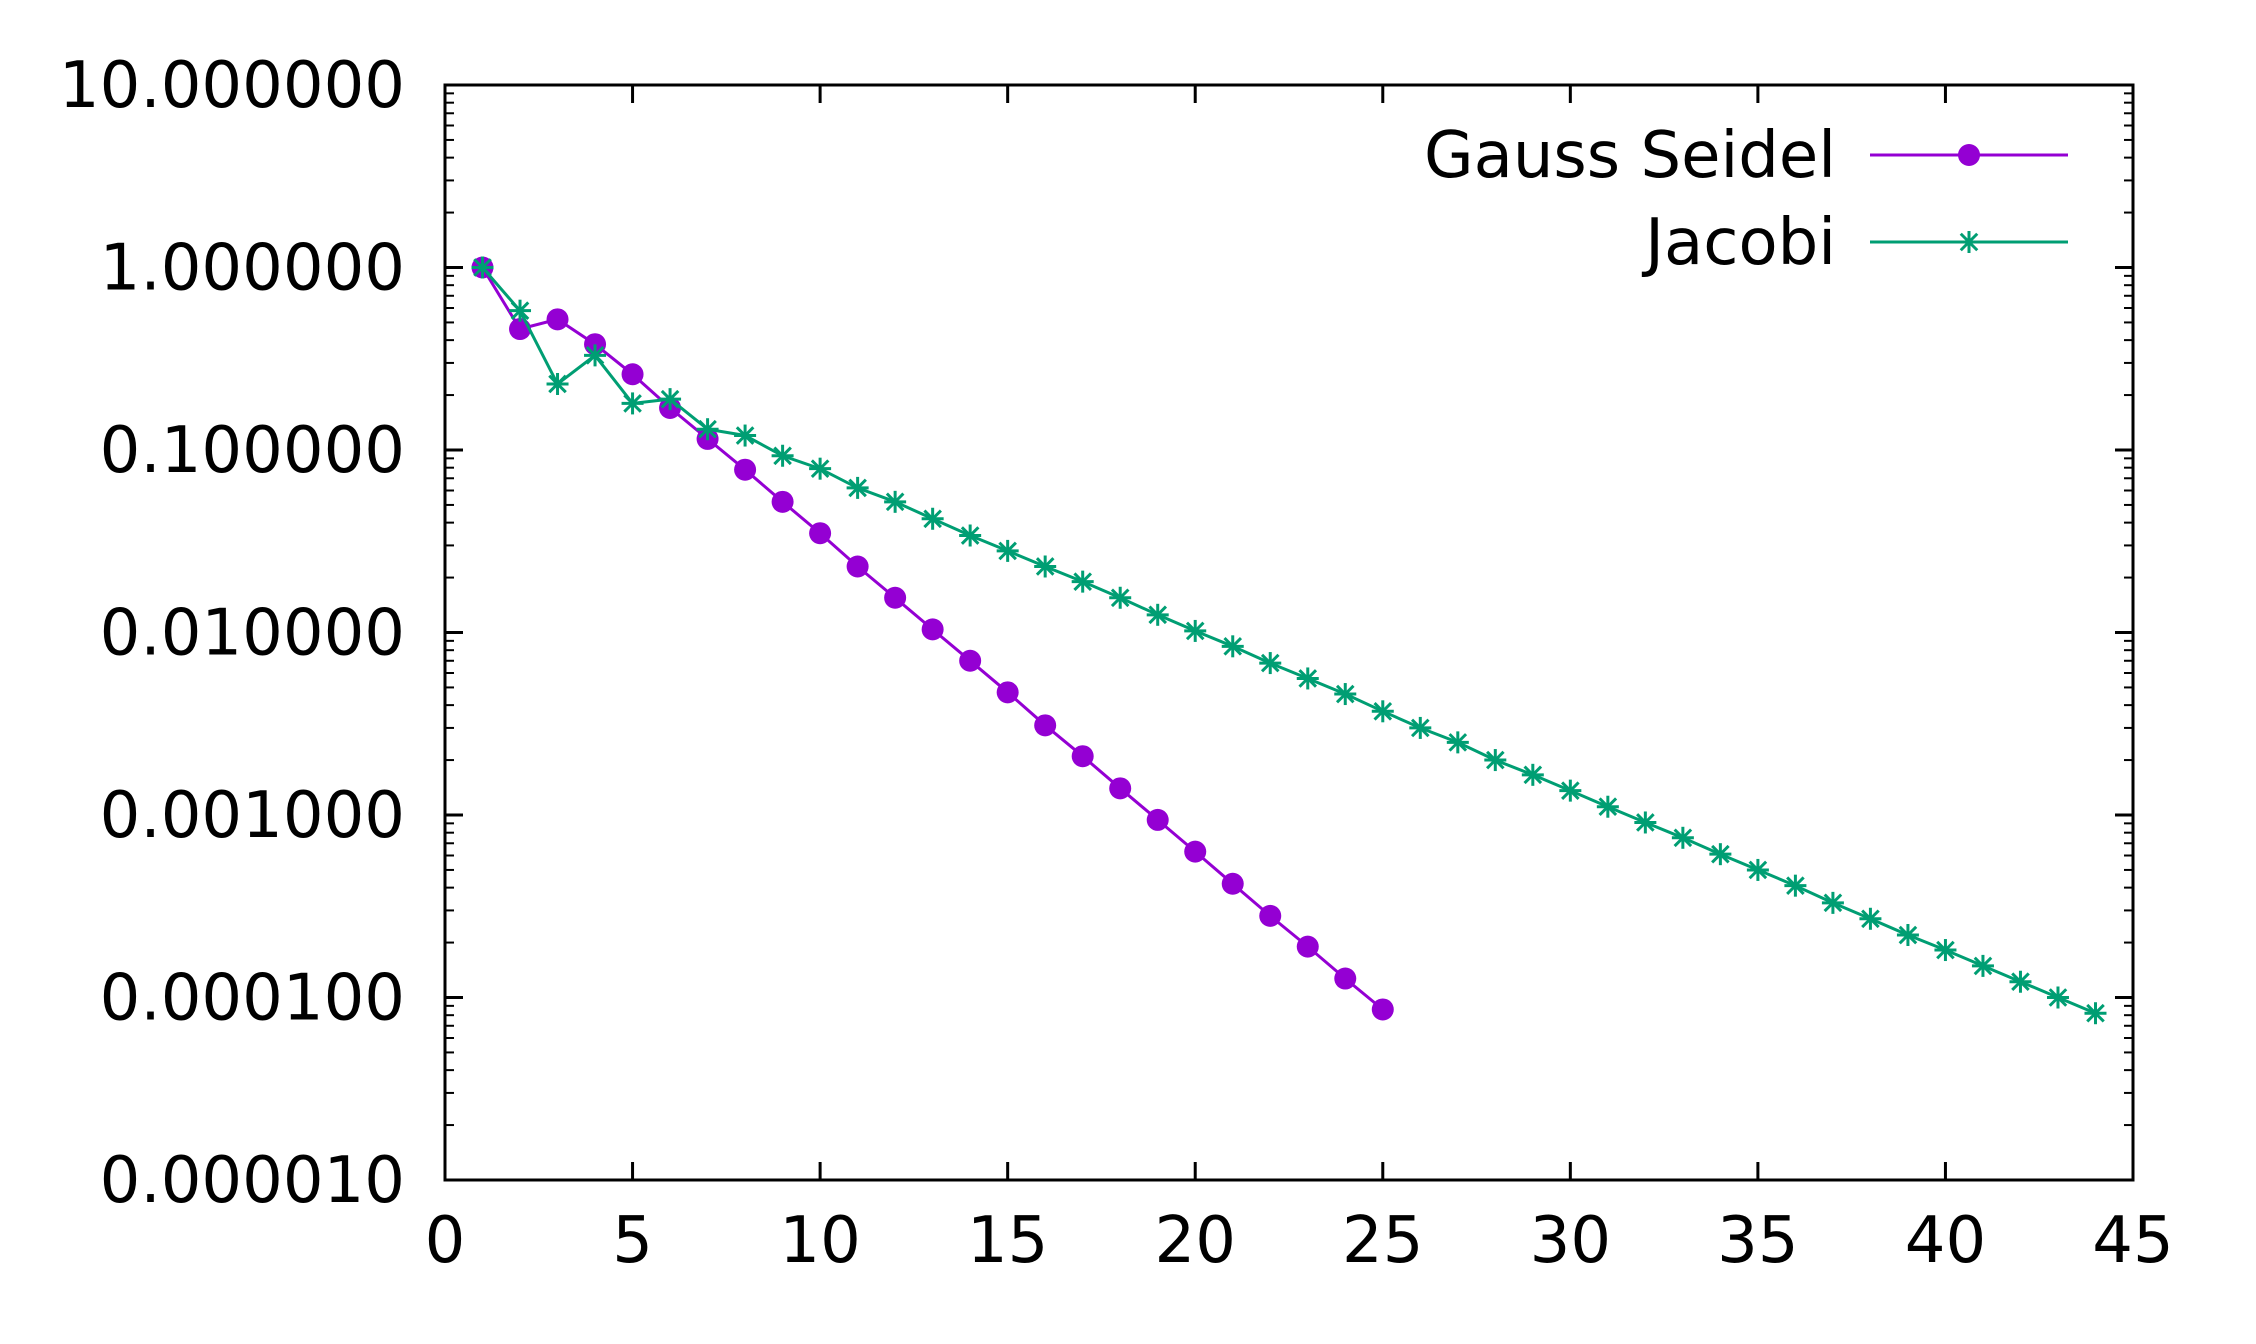  I want to click on legend-label: Jacobi, so click(1738, 243).